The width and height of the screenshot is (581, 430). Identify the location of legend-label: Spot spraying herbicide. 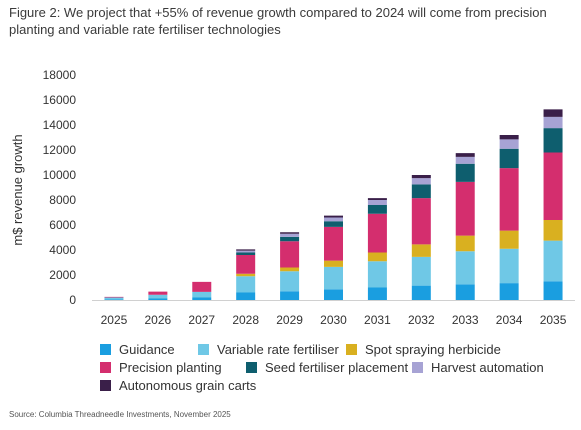
(433, 349).